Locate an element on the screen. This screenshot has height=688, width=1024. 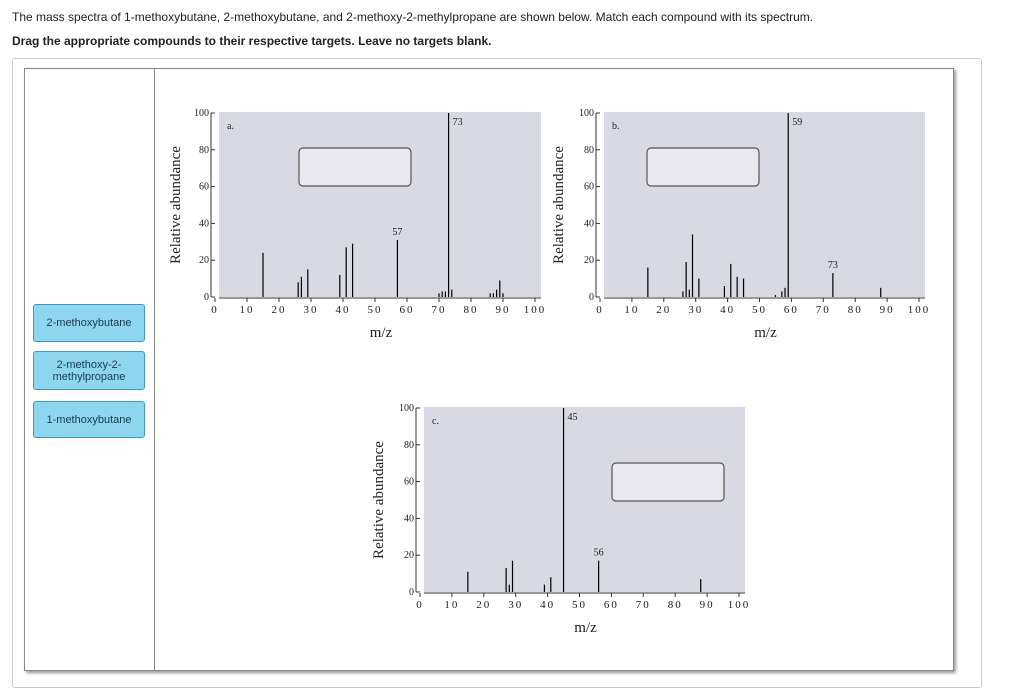
panel-label: c. is located at coordinates (435, 421).